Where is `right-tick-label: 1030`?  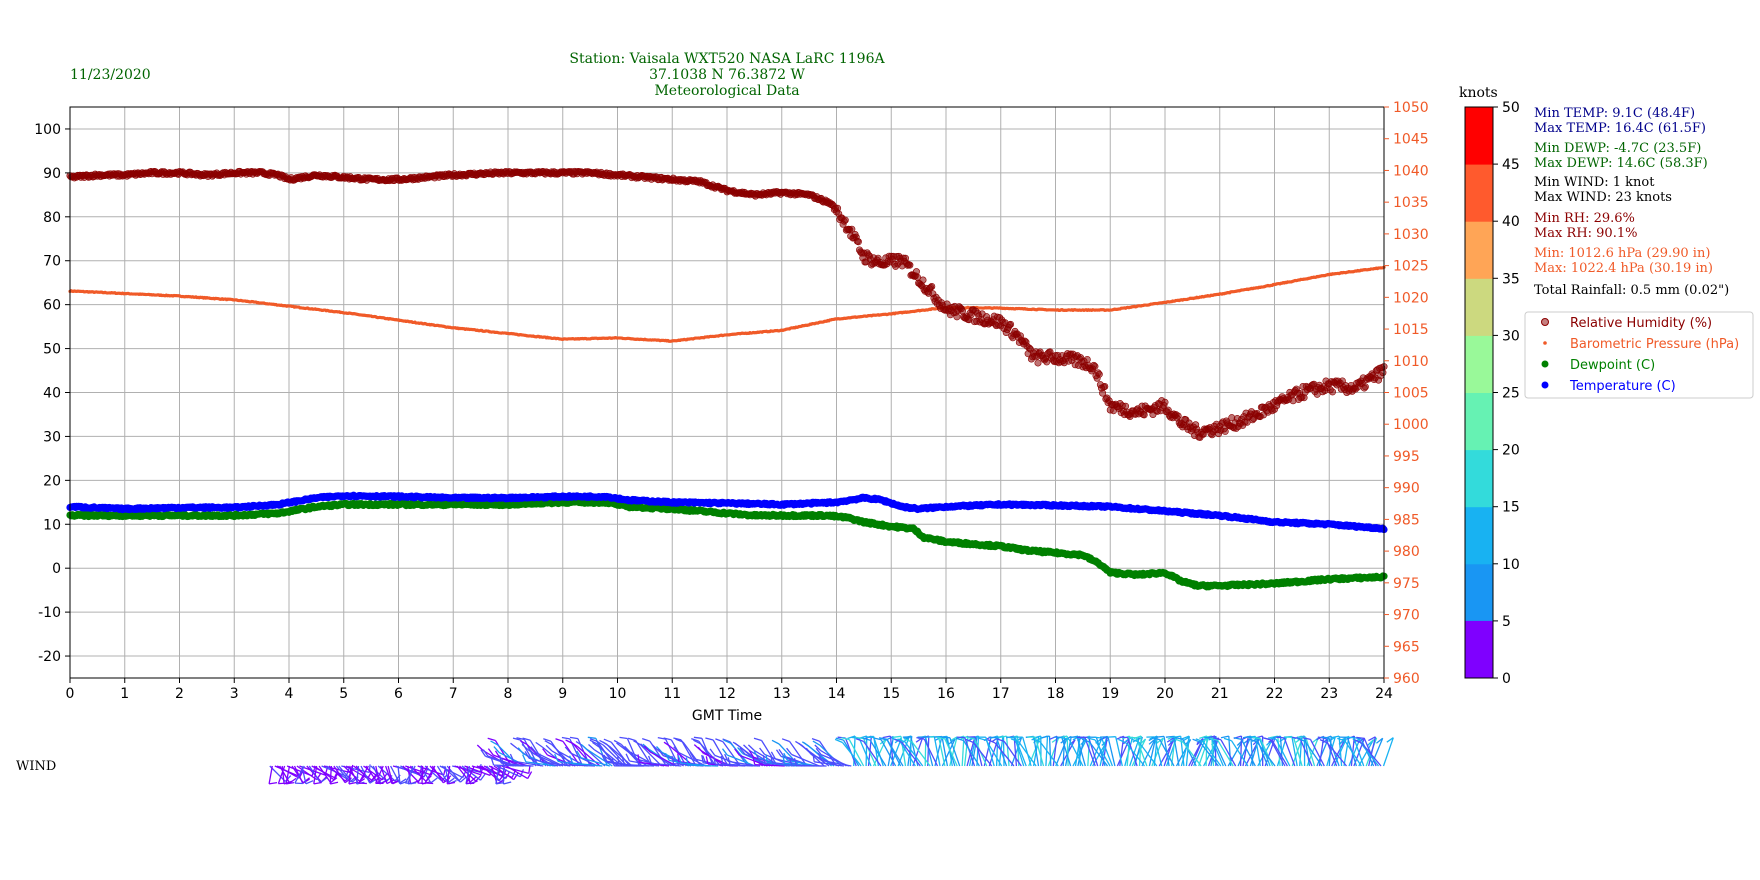 right-tick-label: 1030 is located at coordinates (1411, 235).